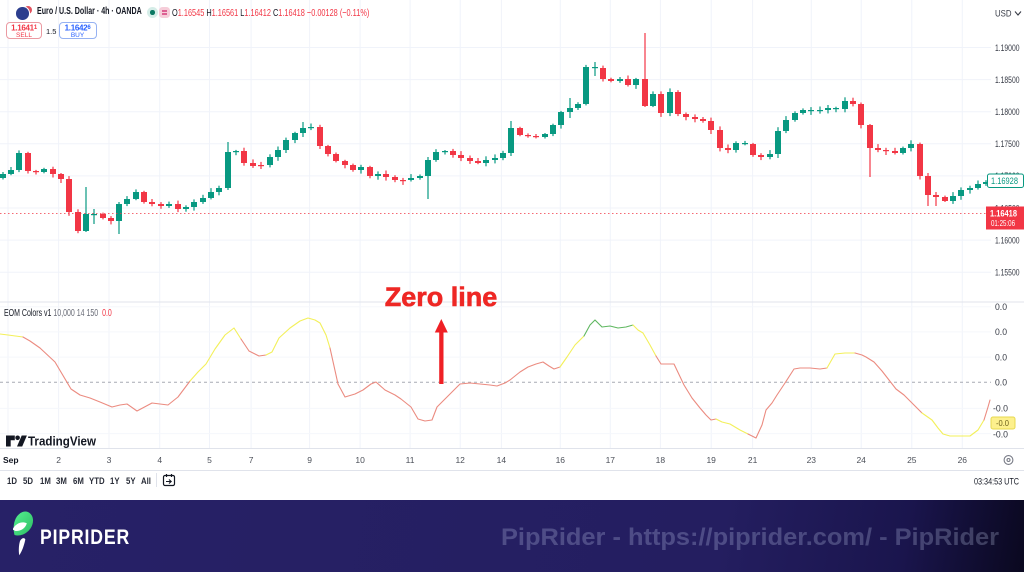 Image resolution: width=1024 pixels, height=572 pixels. I want to click on svg-text: 16, so click(561, 460).